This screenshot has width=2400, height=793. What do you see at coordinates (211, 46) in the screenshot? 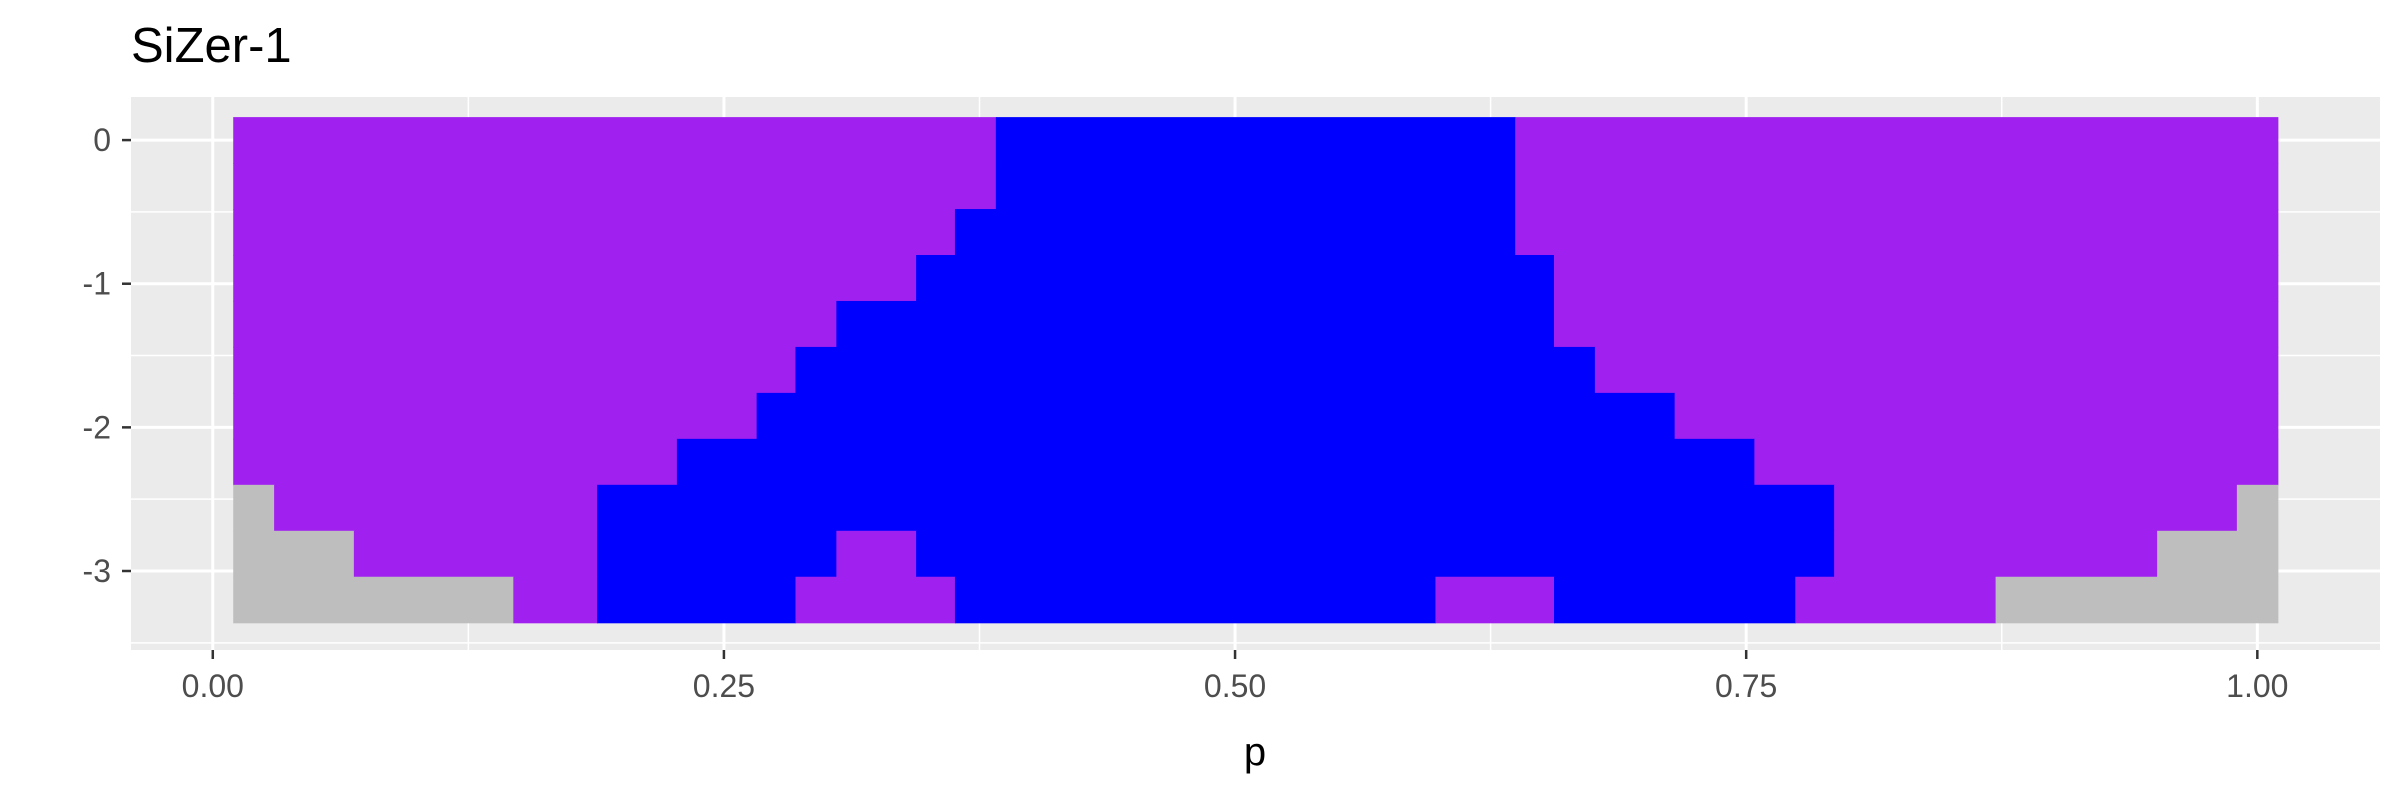
I see `chart-title: SiZer-1` at bounding box center [211, 46].